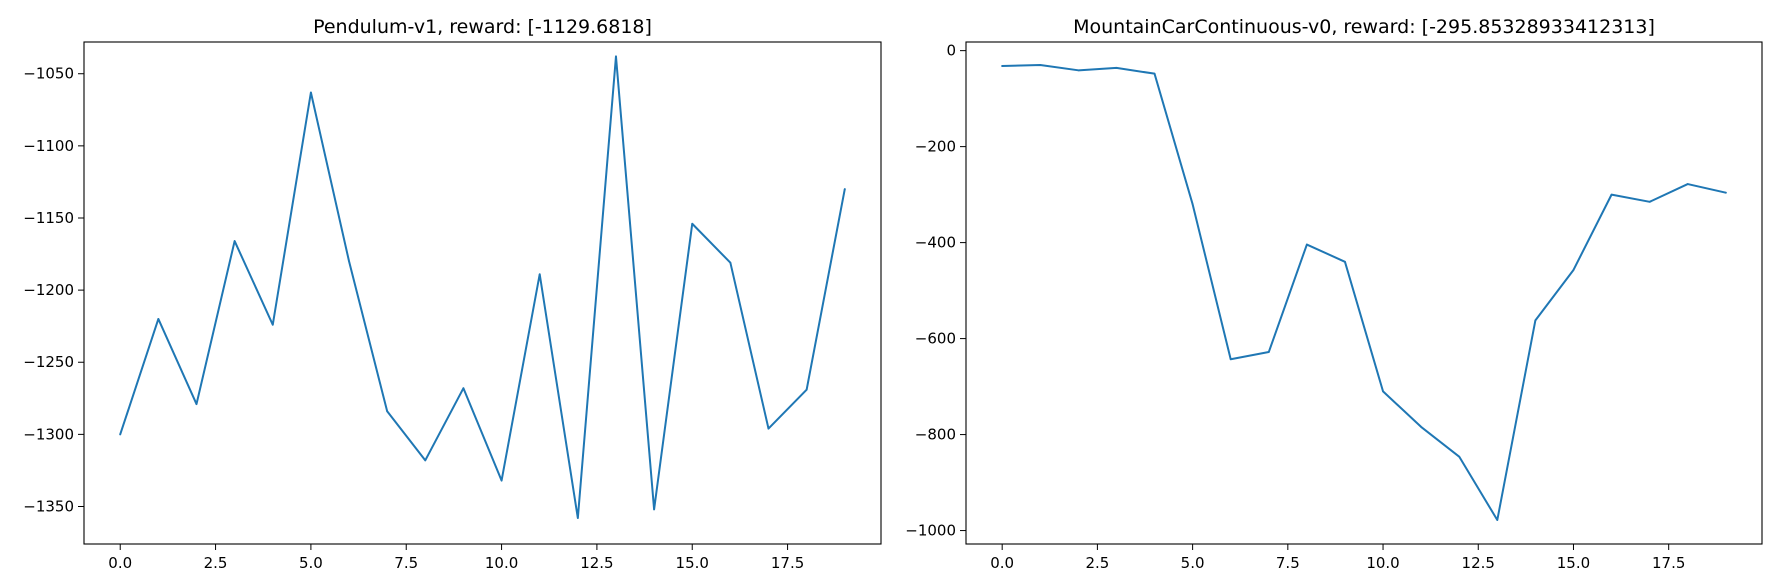 This screenshot has height=578, width=1768. What do you see at coordinates (596, 563) in the screenshot?
I see `pendulum-x-tick-label: 12.5` at bounding box center [596, 563].